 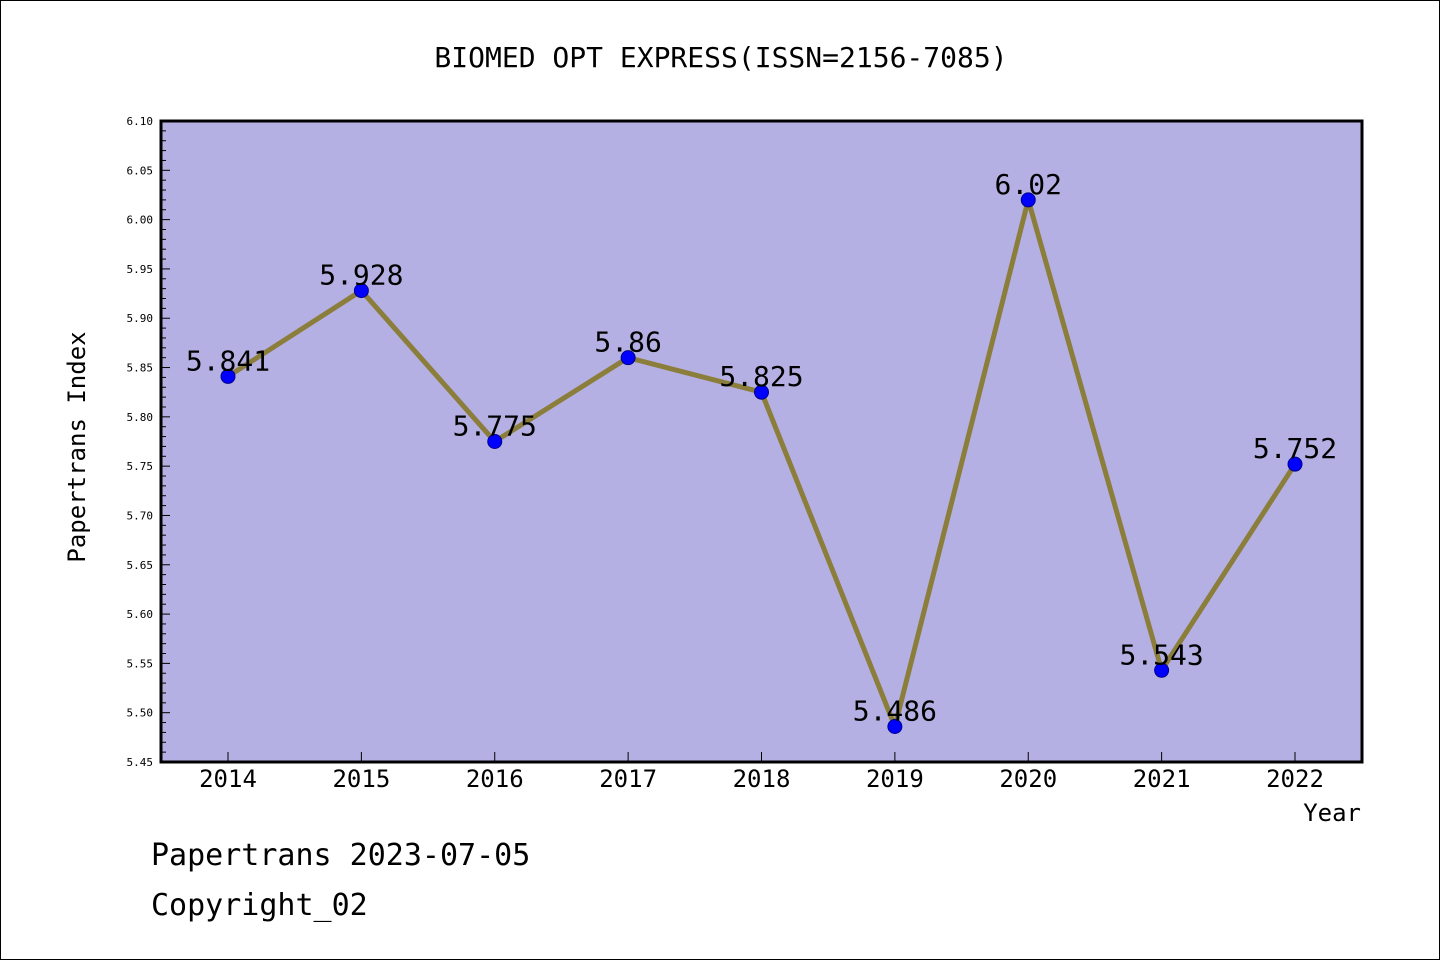 I want to click on y-tick-label: 6.10, so click(x=140, y=121).